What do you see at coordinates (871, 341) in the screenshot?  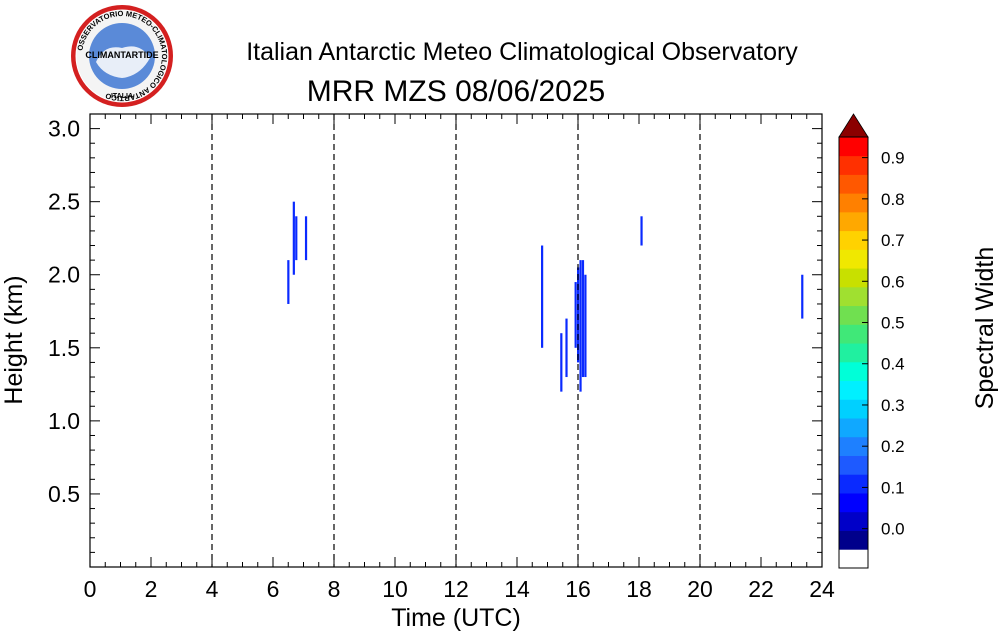 I see `colorbar: 0.0 0.1 0.2 0.3 0.4 0.5 0.6 0.7 0.8 0.9` at bounding box center [871, 341].